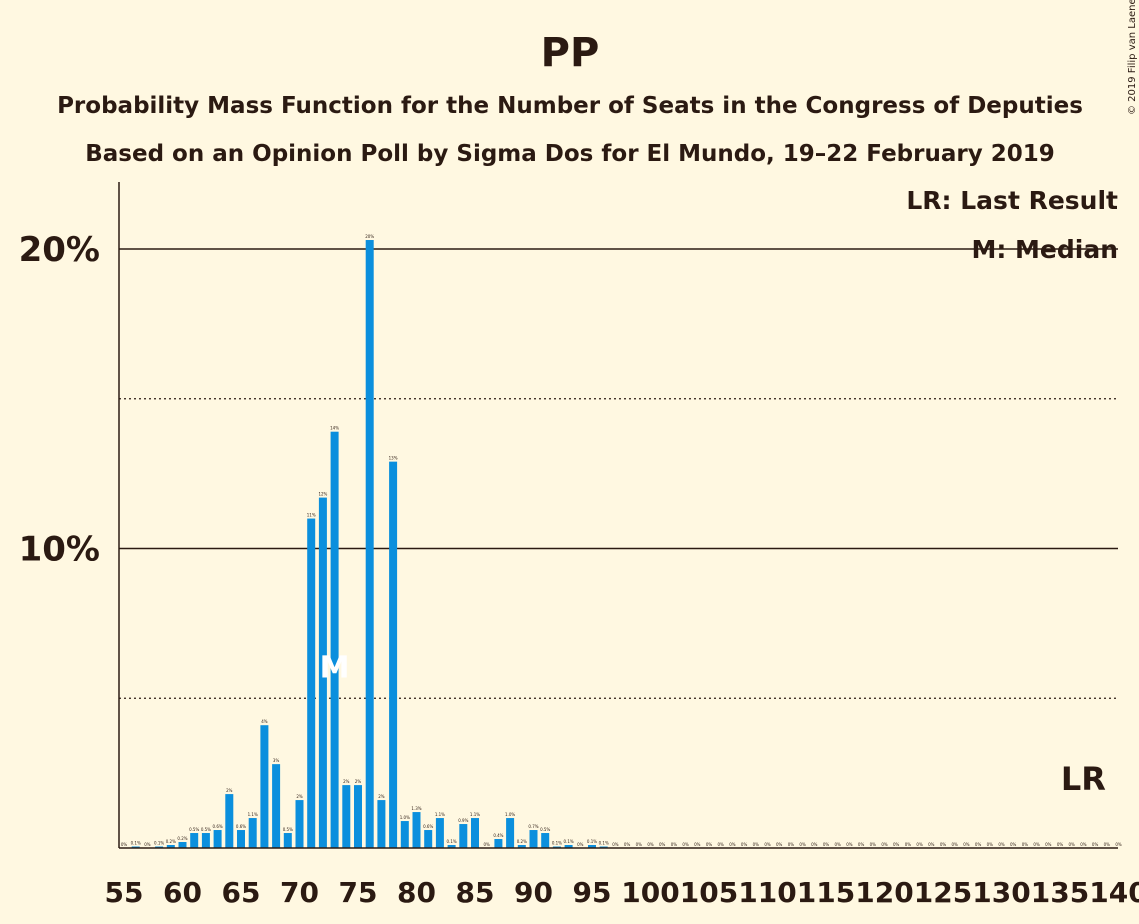 This screenshot has height=924, width=1139. Describe the element at coordinates (475, 892) in the screenshot. I see `x-tick-label: 85` at that location.